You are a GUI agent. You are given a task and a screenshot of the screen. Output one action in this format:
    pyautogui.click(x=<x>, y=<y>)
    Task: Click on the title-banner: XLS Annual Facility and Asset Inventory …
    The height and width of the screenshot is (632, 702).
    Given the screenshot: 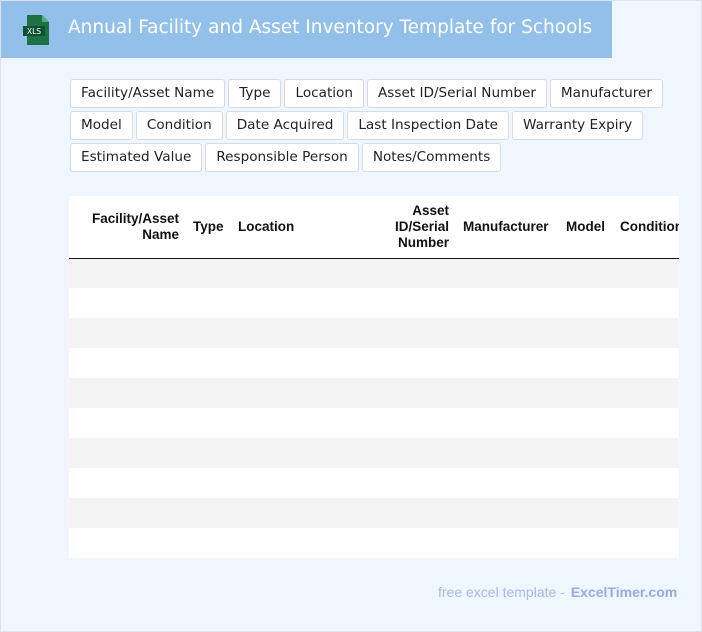 What is the action you would take?
    pyautogui.click(x=306, y=29)
    